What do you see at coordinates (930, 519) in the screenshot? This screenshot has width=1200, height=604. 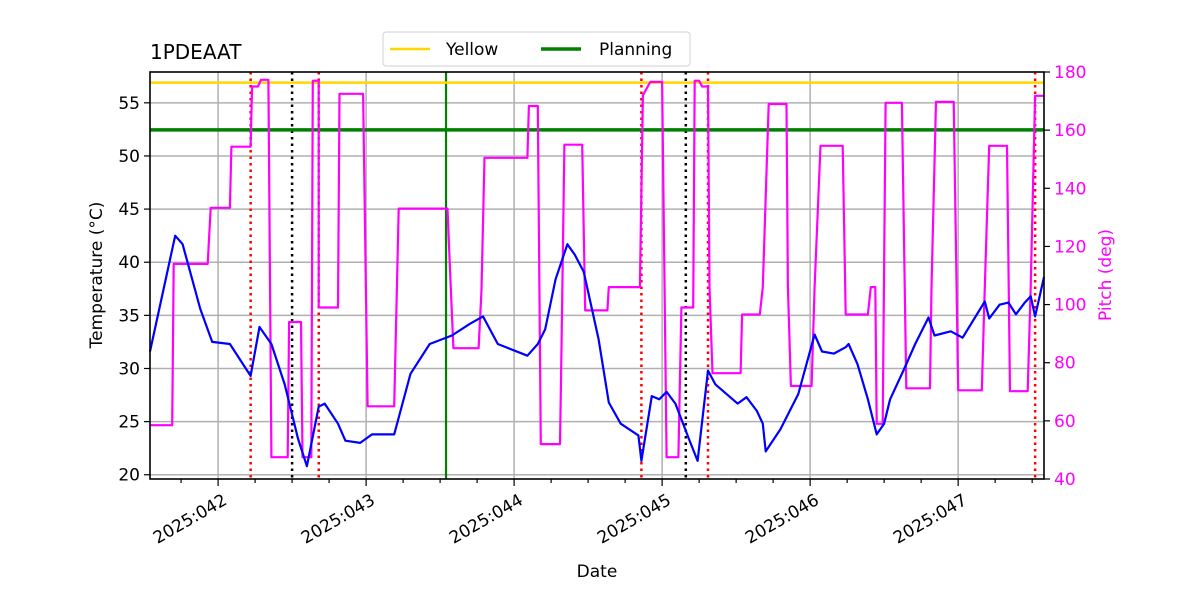 I see `x-tick-label: 2025:047` at bounding box center [930, 519].